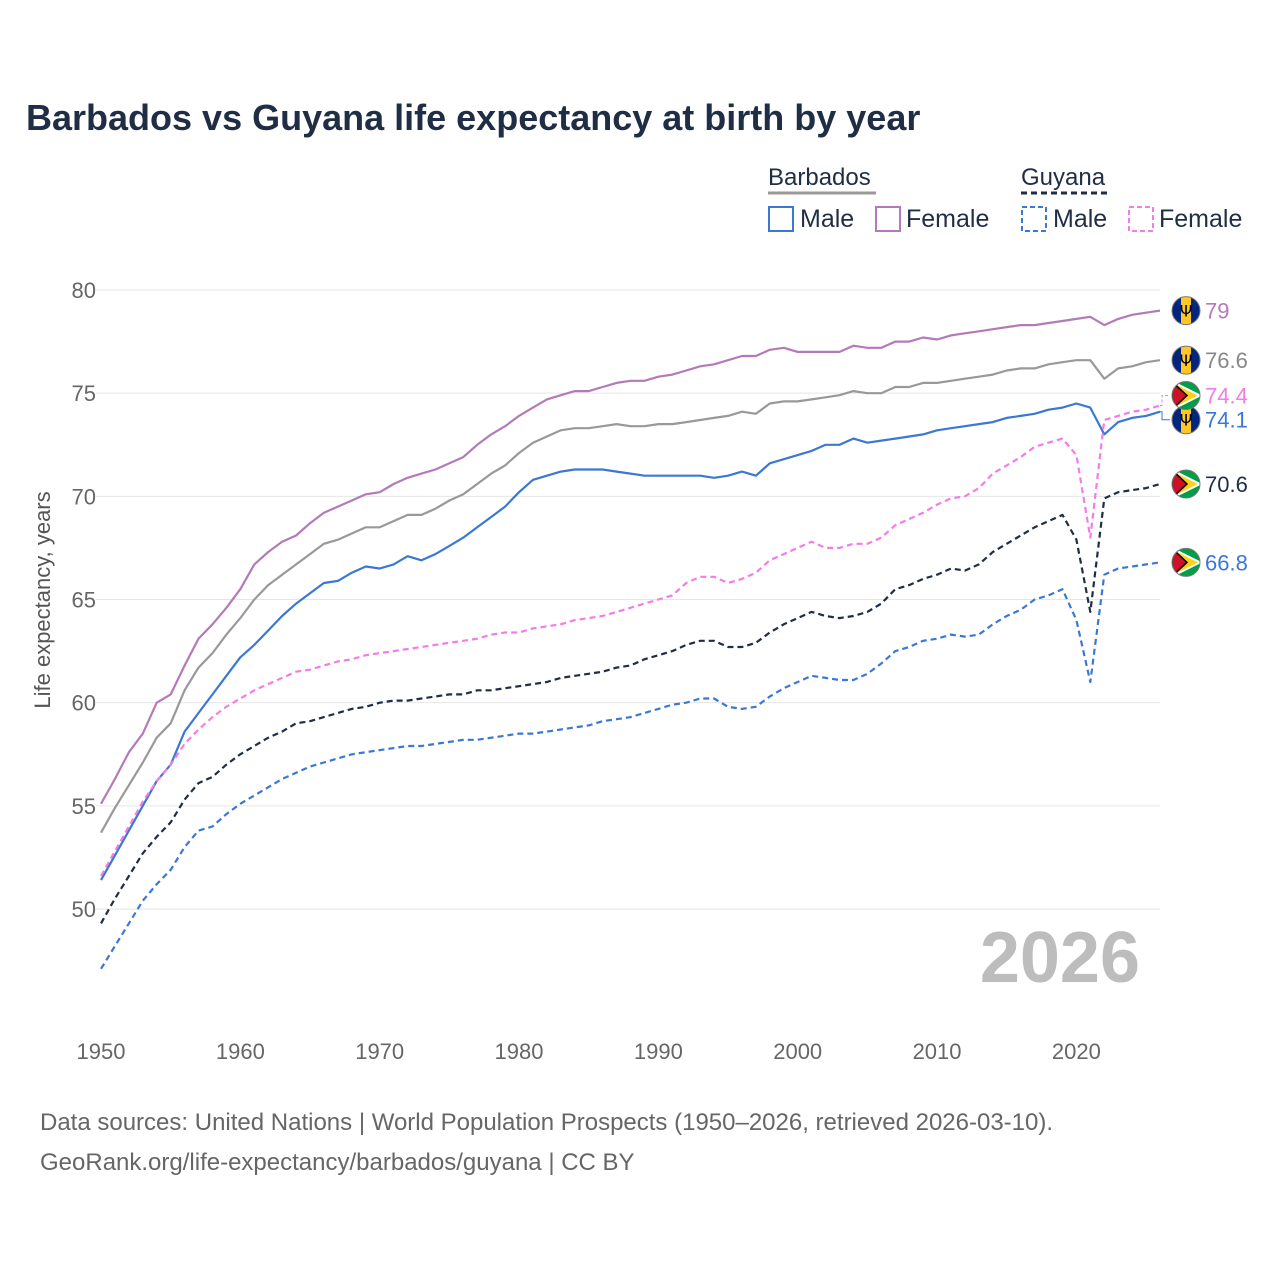 The image size is (1280, 1280). What do you see at coordinates (589, 1051) in the screenshot?
I see `x-axis: 1950 1960 1970 1980 1990 2000 2010 2020` at bounding box center [589, 1051].